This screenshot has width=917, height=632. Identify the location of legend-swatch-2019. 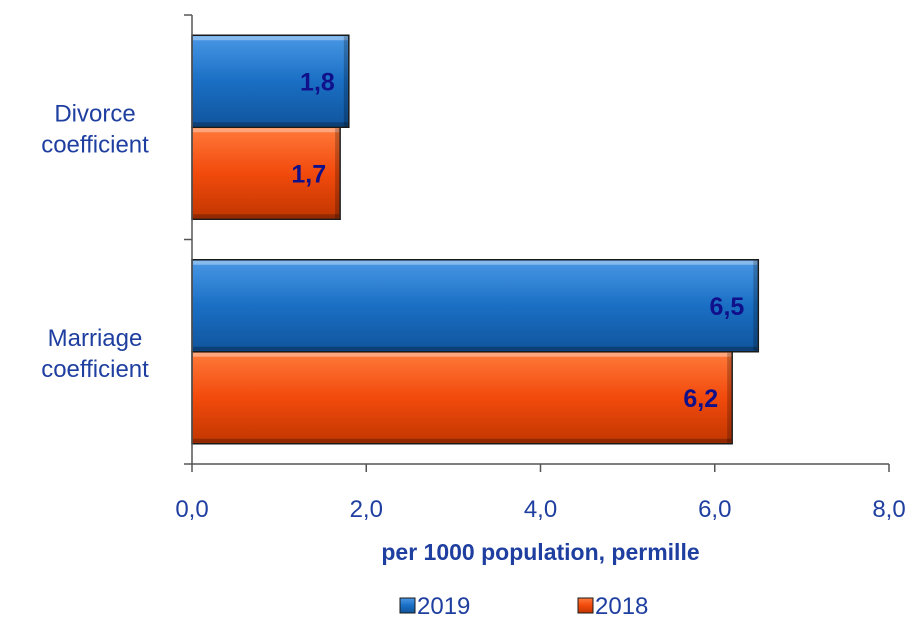
(407, 605).